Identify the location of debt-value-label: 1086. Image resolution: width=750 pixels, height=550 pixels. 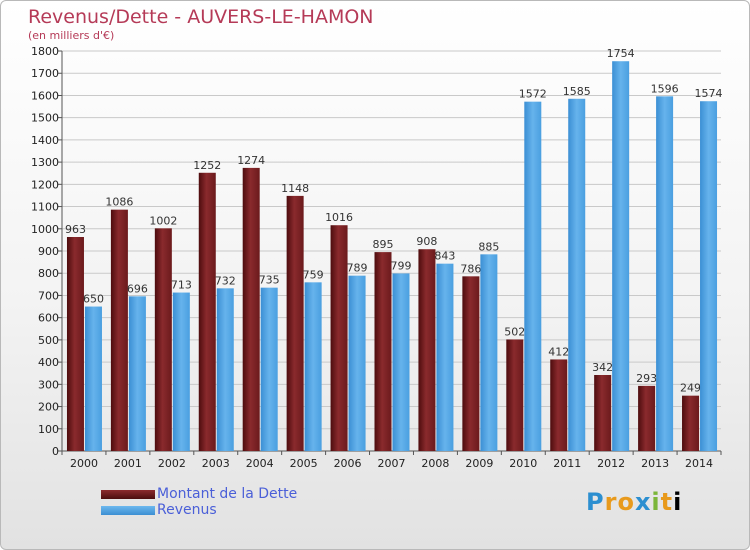
(119, 202).